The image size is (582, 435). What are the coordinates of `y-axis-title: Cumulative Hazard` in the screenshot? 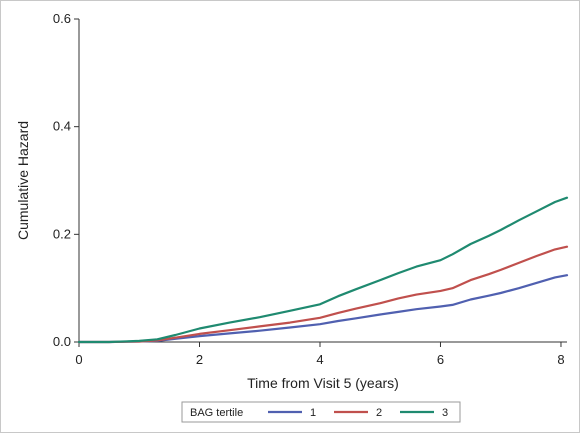 It's located at (23, 180).